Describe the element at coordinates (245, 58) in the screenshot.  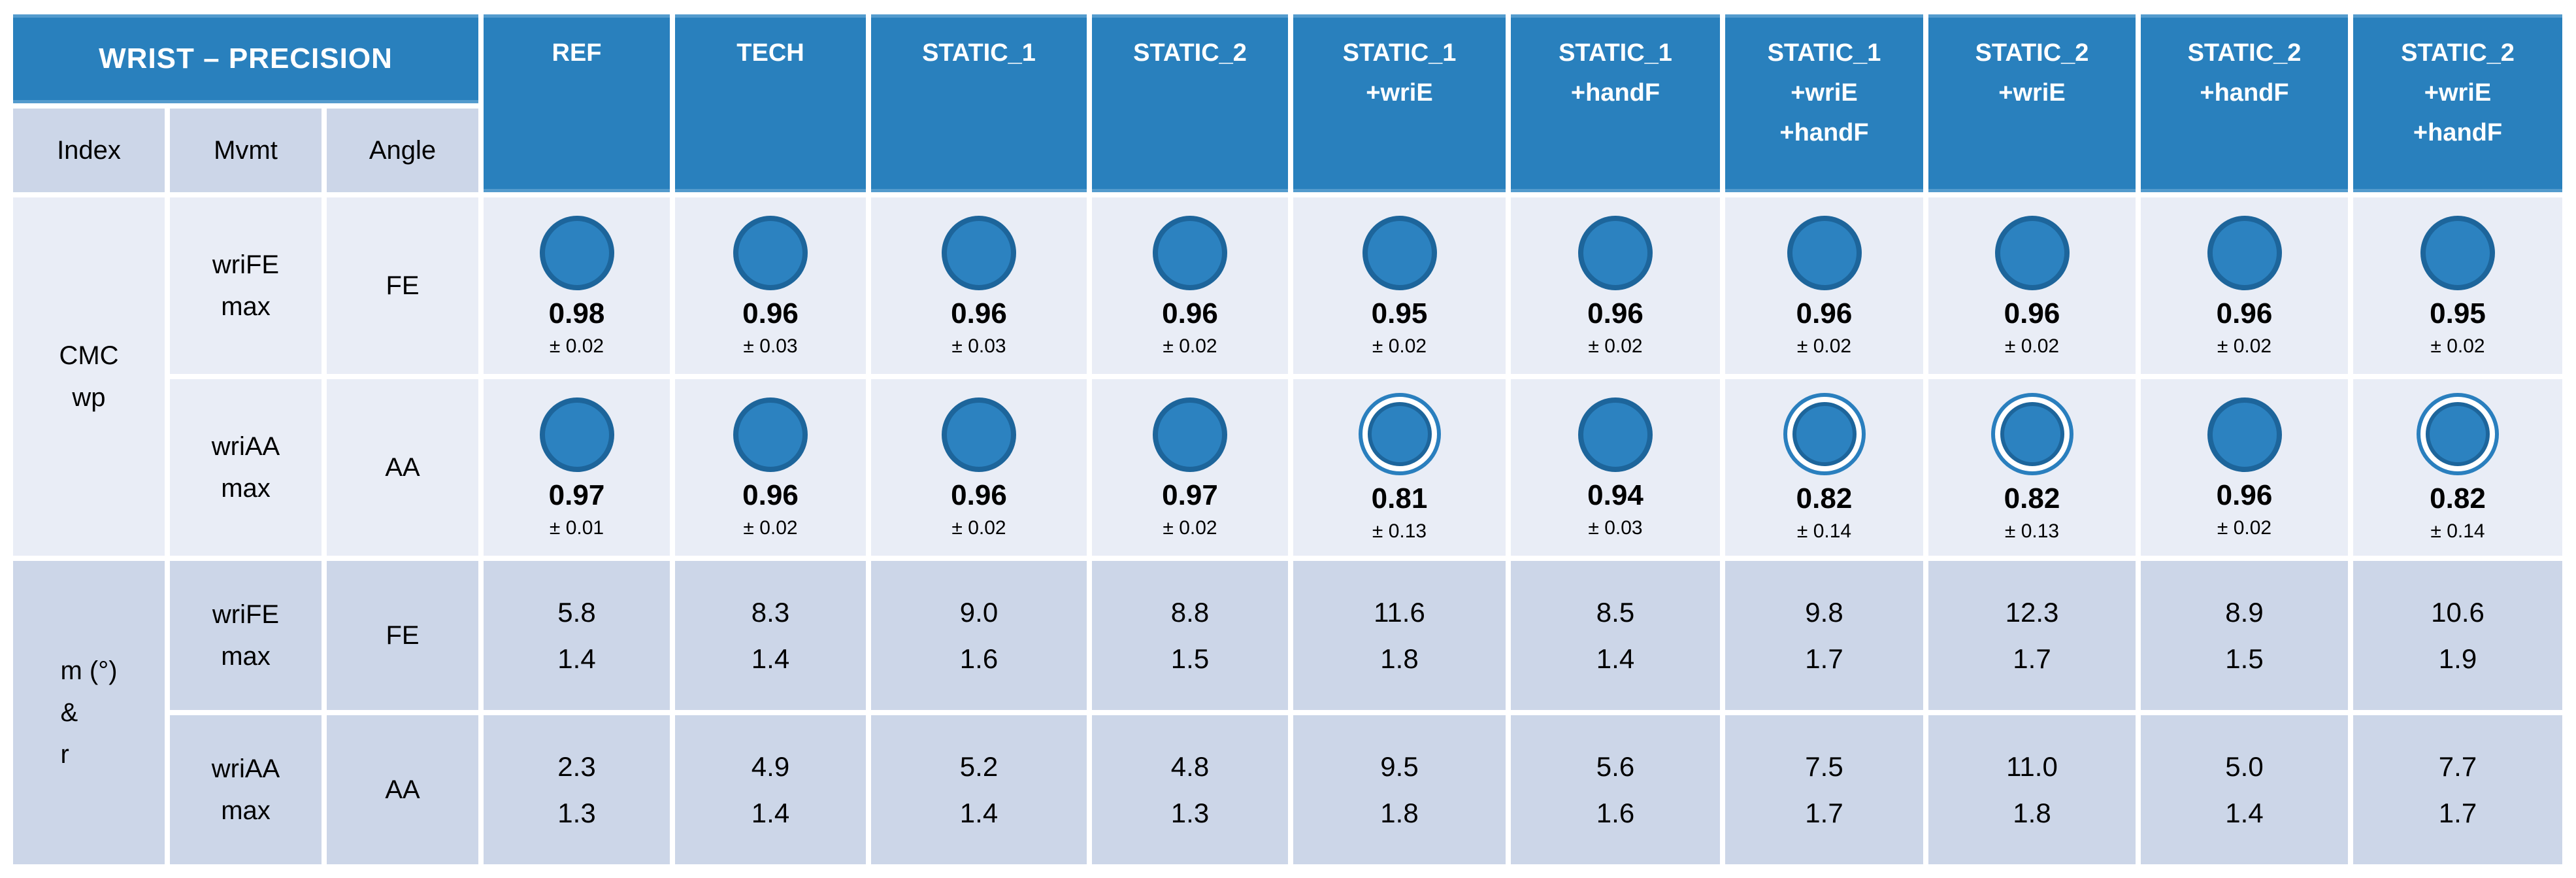
I see `table-title: WRIST – PRECISION` at that location.